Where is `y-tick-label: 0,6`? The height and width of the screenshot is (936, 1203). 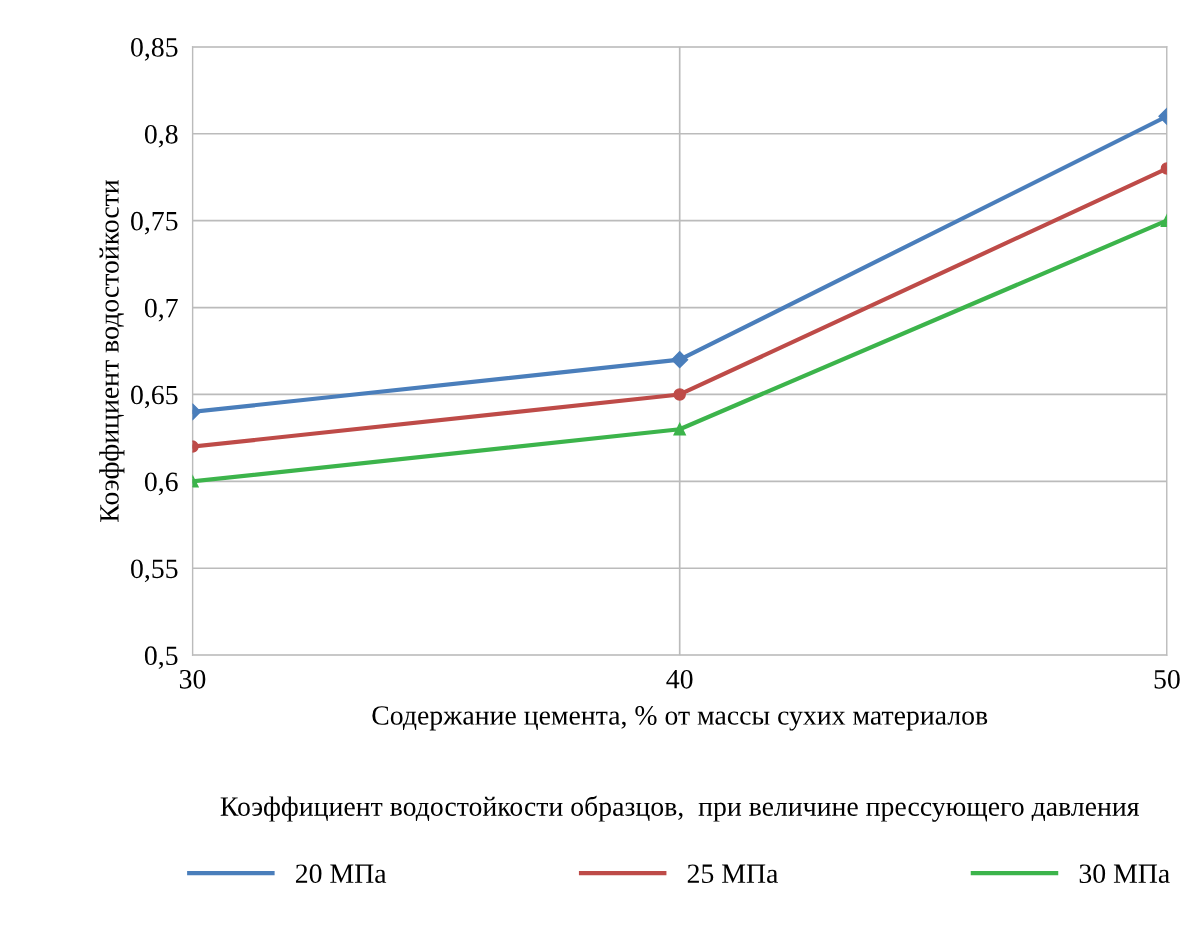
y-tick-label: 0,6 is located at coordinates (161, 484).